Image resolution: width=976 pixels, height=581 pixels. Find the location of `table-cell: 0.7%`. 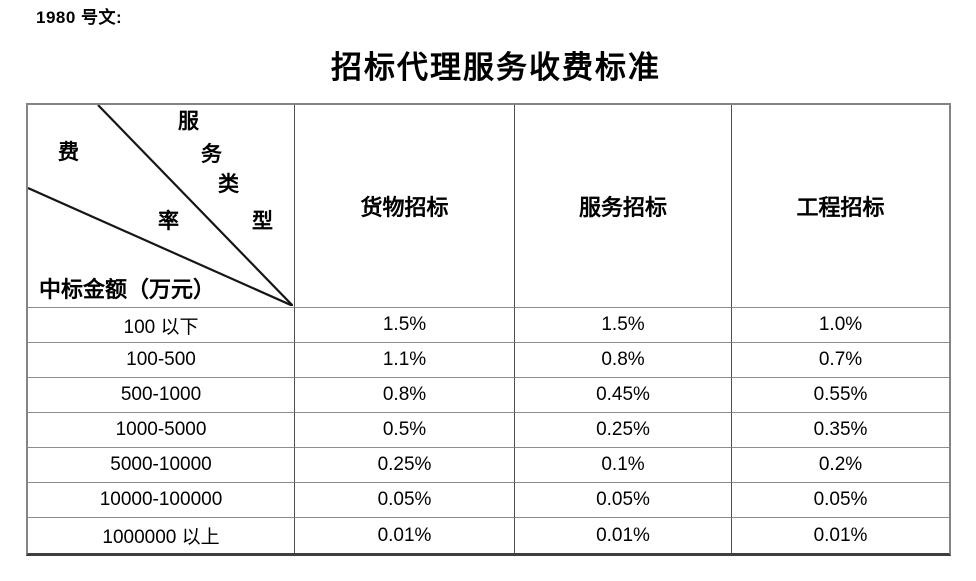

table-cell: 0.7% is located at coordinates (840, 360).